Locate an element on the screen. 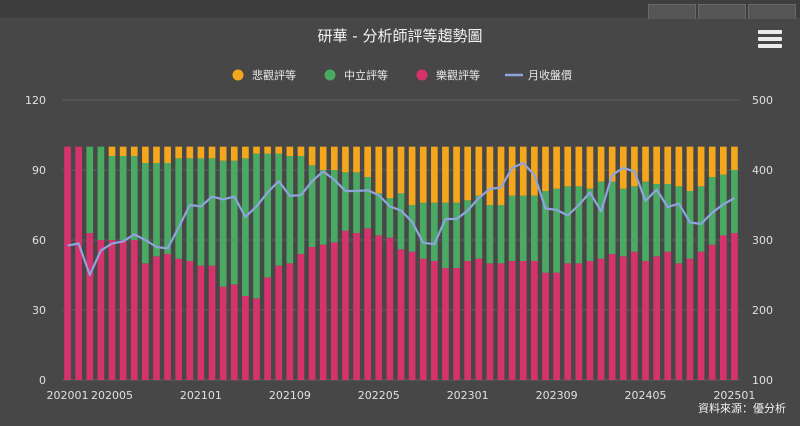  legend-dot-marker is located at coordinates (422, 75).